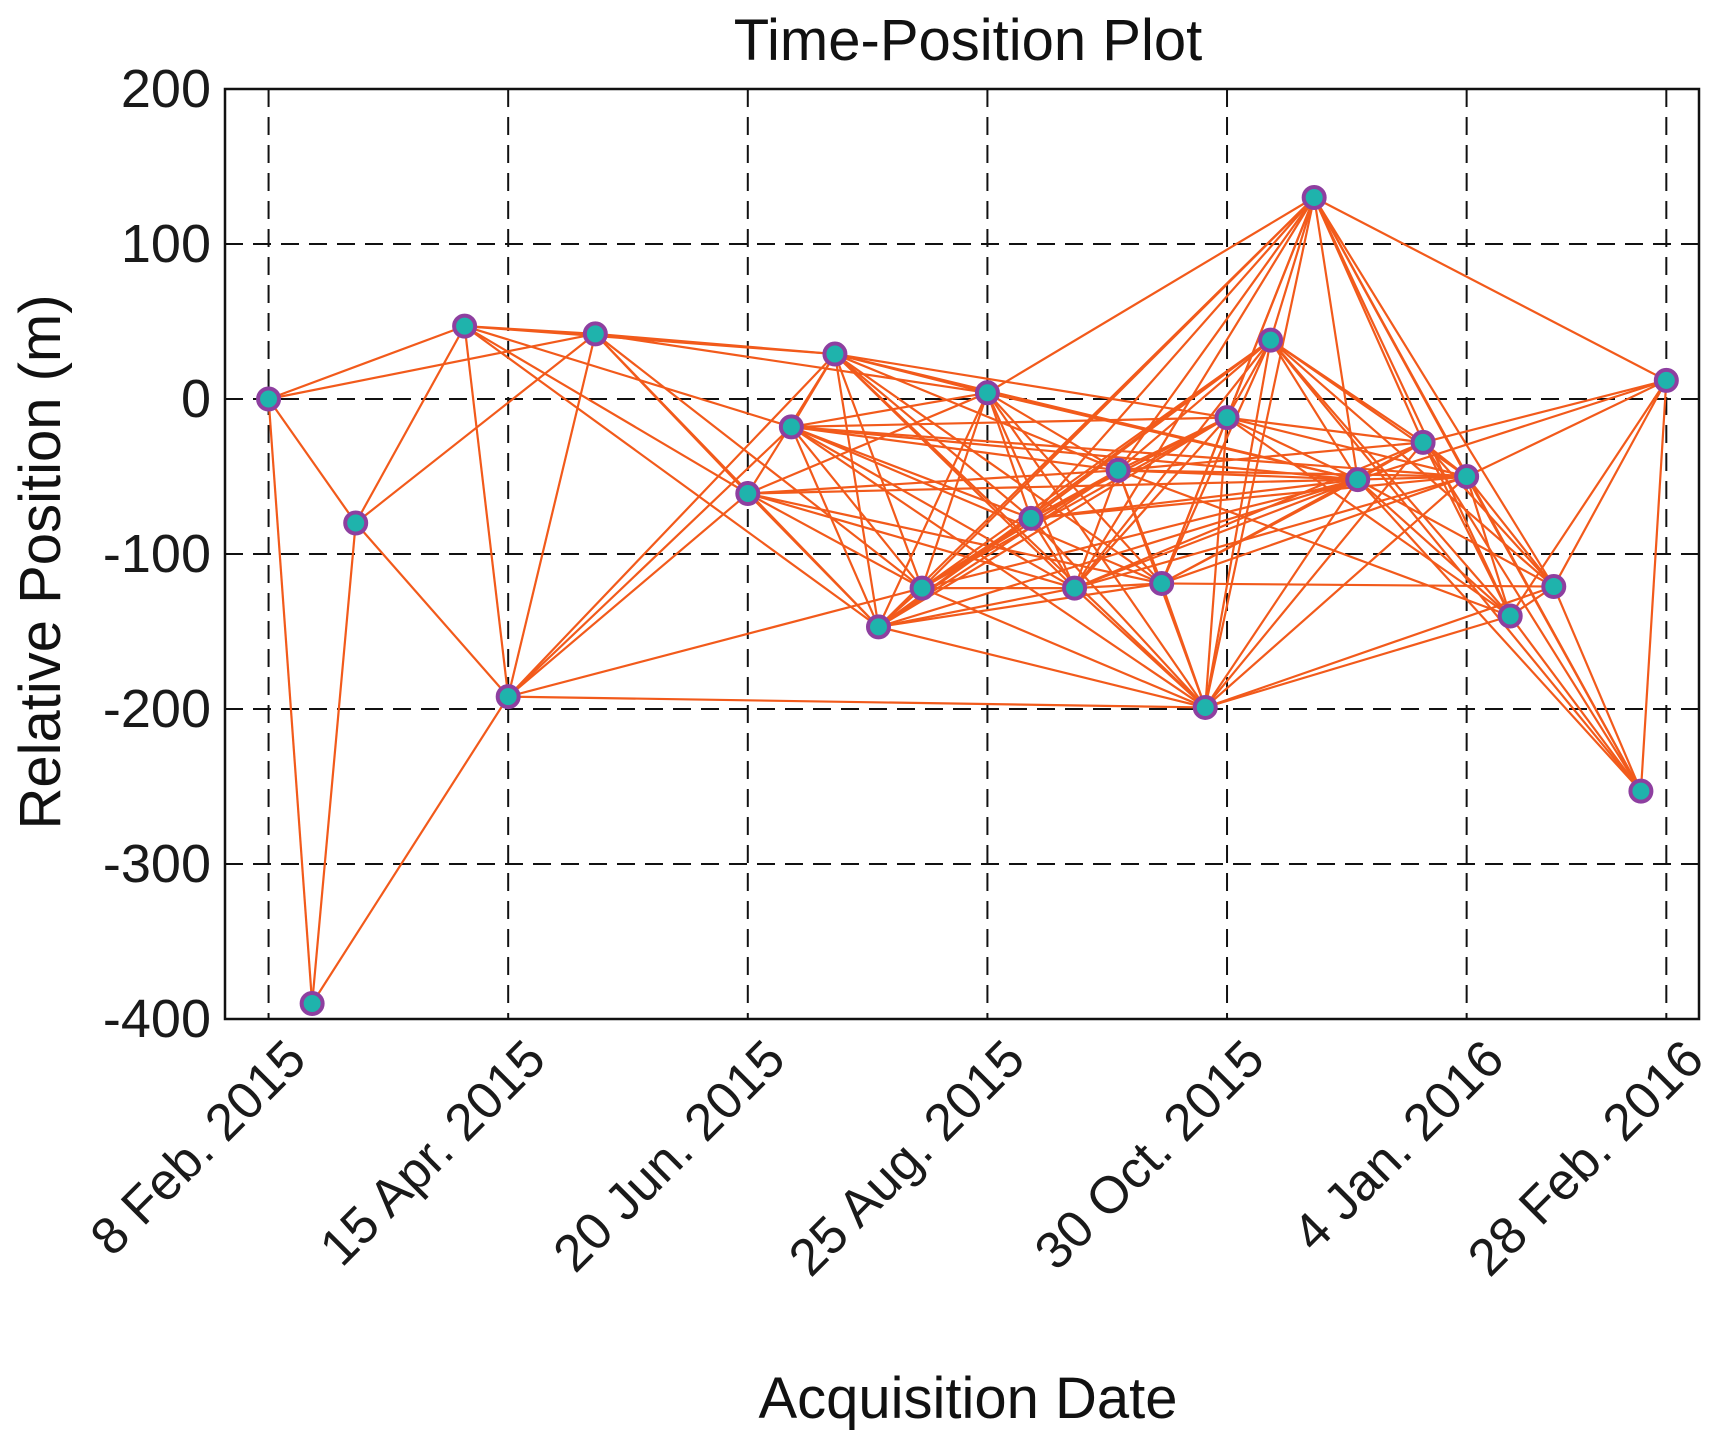 The height and width of the screenshot is (1440, 1732). What do you see at coordinates (907, 1158) in the screenshot?
I see `x-tick-label: 25 Aug. 2015` at bounding box center [907, 1158].